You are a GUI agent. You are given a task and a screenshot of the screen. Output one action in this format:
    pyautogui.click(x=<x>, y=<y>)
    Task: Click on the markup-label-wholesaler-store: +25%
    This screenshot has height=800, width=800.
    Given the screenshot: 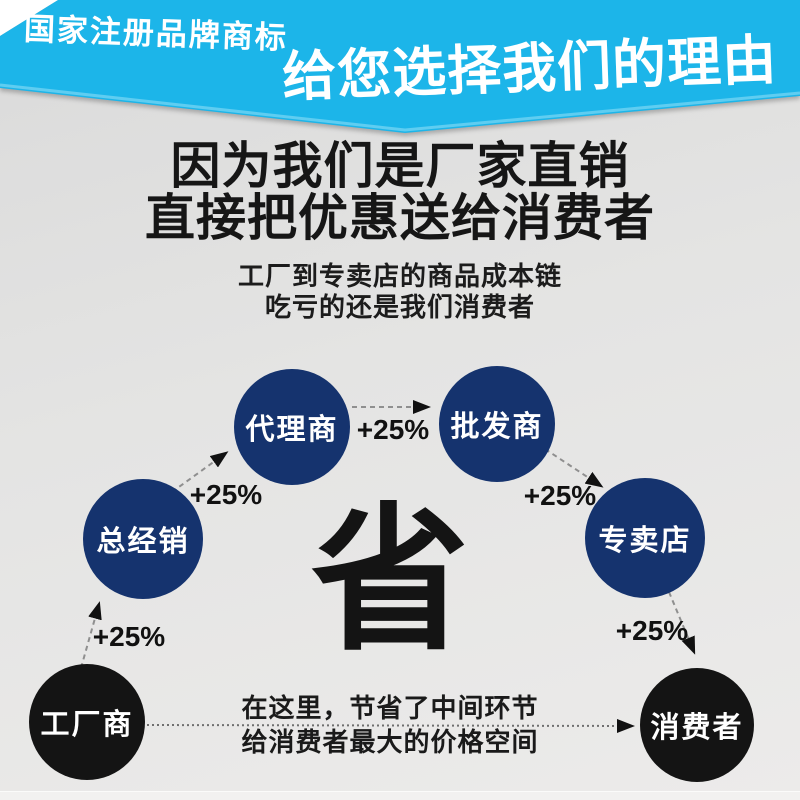 What is the action you would take?
    pyautogui.click(x=560, y=495)
    